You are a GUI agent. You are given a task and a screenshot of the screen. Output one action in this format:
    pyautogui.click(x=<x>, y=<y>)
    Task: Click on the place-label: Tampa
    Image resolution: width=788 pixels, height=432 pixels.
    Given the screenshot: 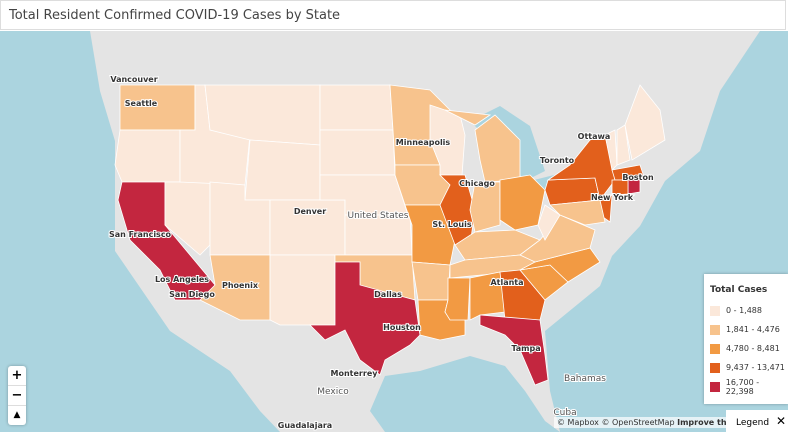 What is the action you would take?
    pyautogui.click(x=525, y=348)
    